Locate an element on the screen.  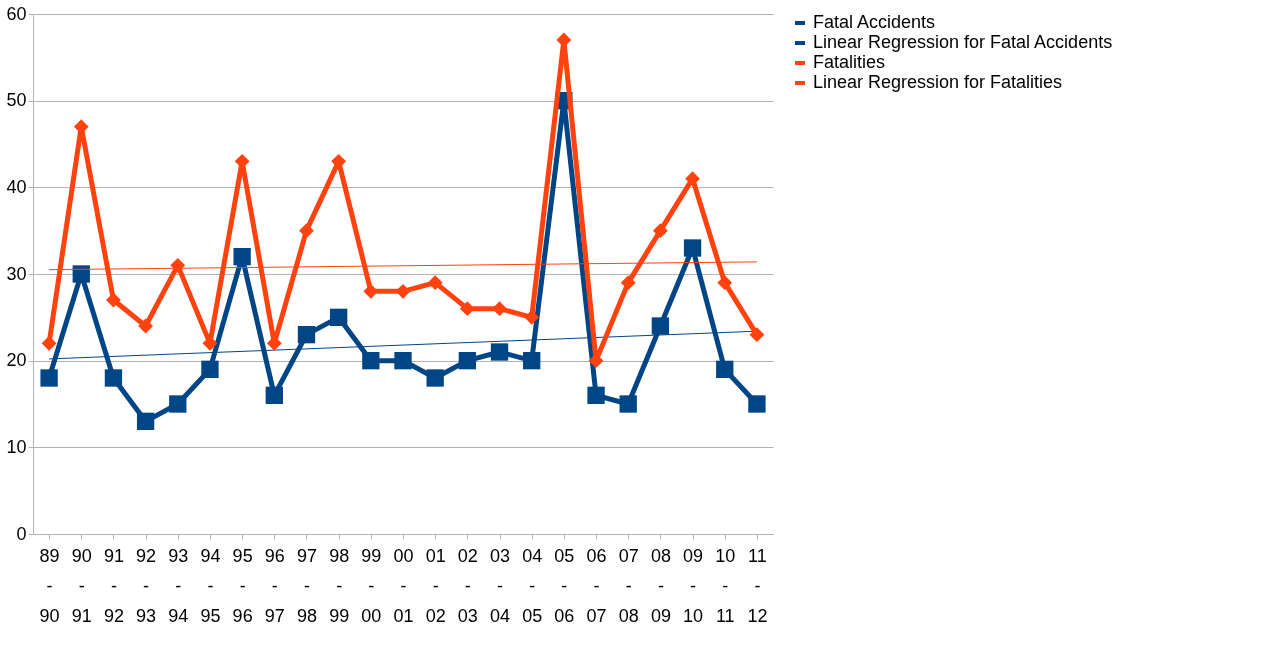
x-tick-label: 94 - 95 is located at coordinates (210, 585).